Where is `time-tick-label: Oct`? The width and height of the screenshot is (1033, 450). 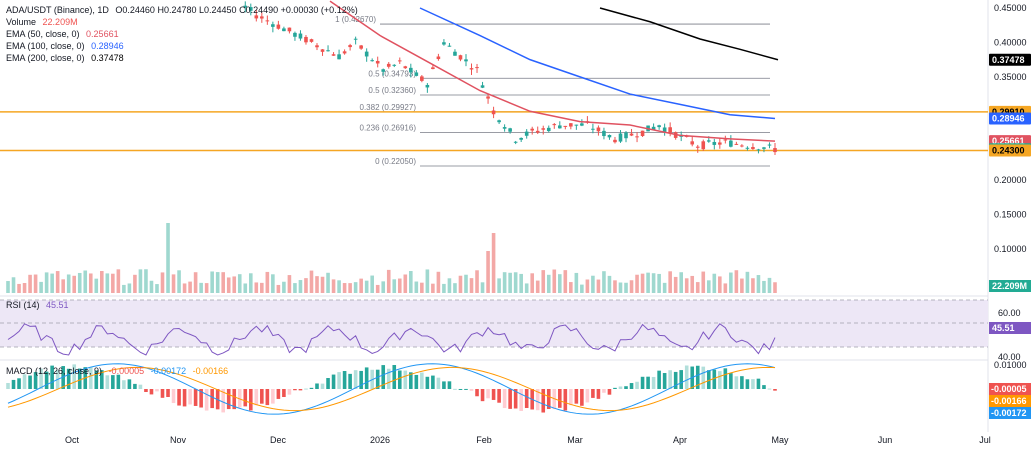
time-tick-label: Oct is located at coordinates (72, 440).